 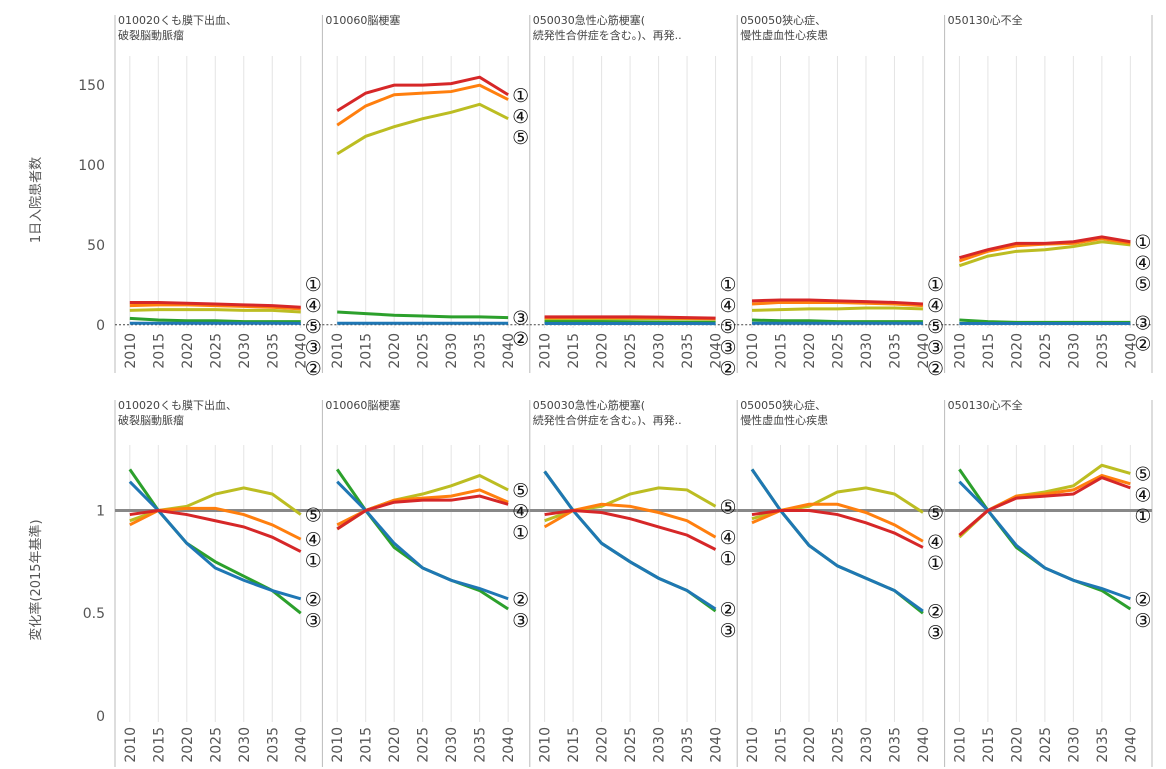 I want to click on panel-title: 050130心不全, so click(x=985, y=405).